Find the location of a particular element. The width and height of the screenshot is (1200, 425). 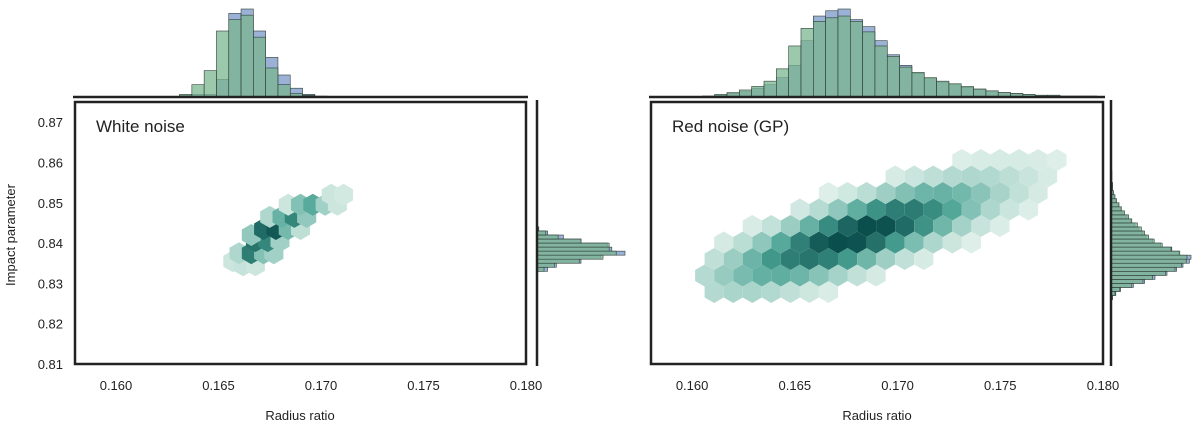

y-ticks-white: 0.81 0.82 0.83 0.84 0.85 0.86 0.87 is located at coordinates (50, 243).